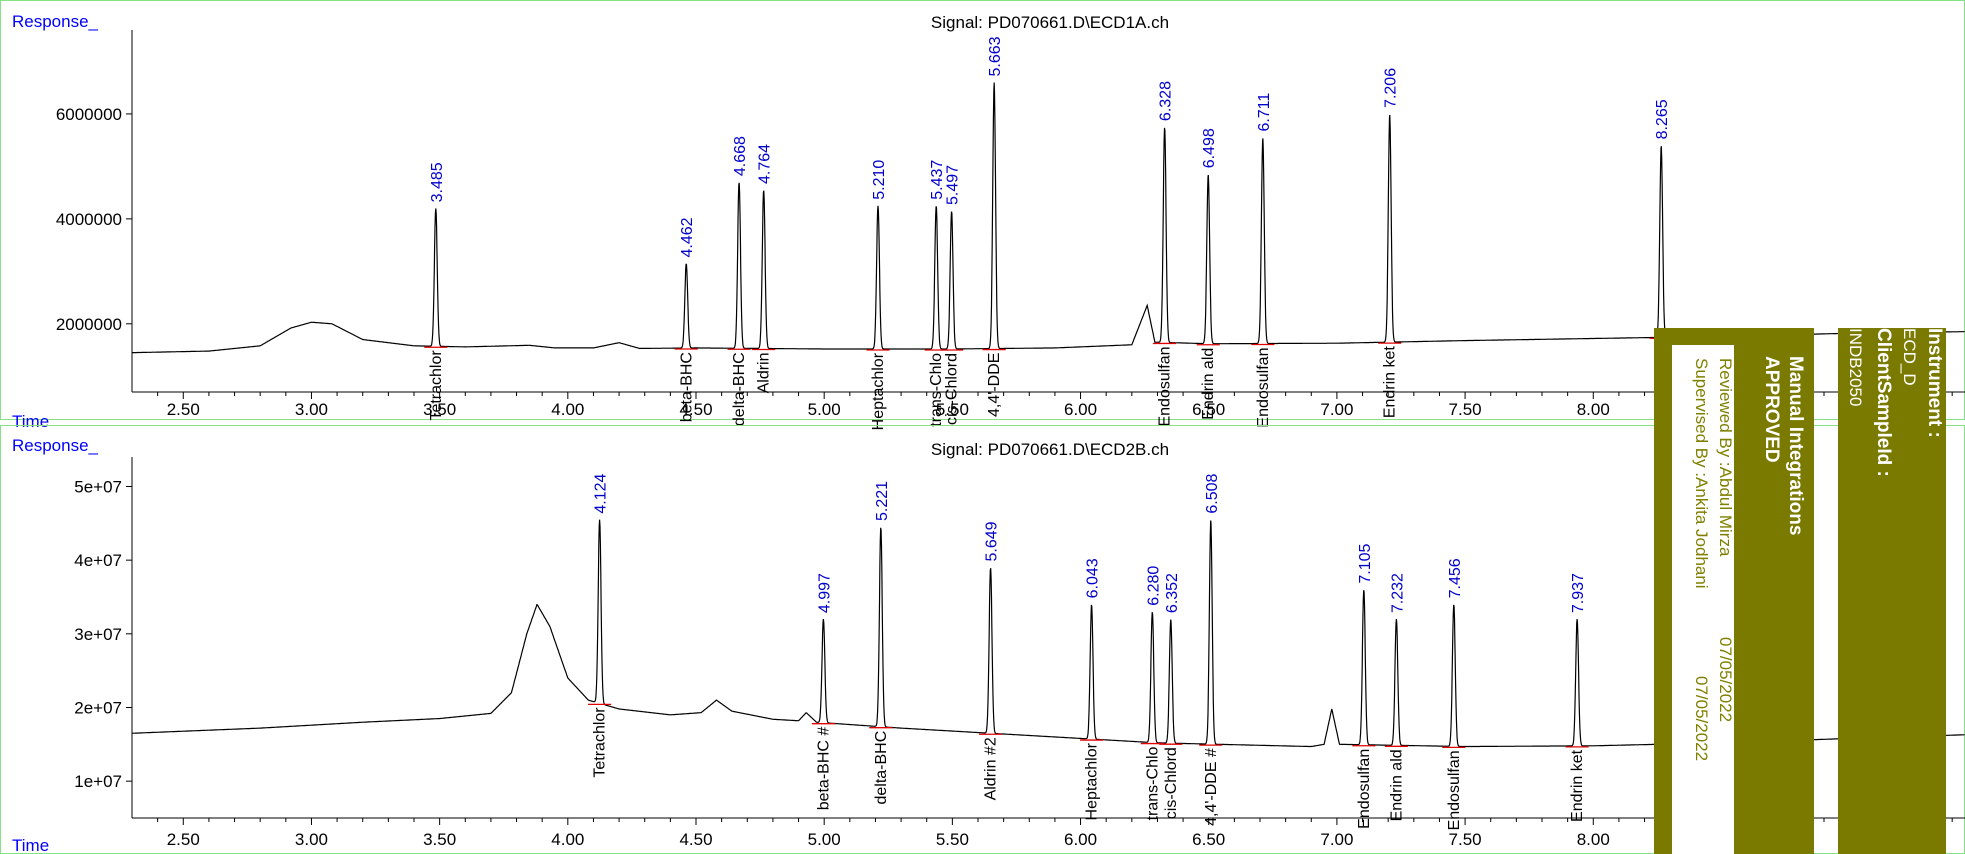 The width and height of the screenshot is (1965, 854). What do you see at coordinates (1577, 697) in the screenshot?
I see `peak-7.937: 7.937 Endrin ket` at bounding box center [1577, 697].